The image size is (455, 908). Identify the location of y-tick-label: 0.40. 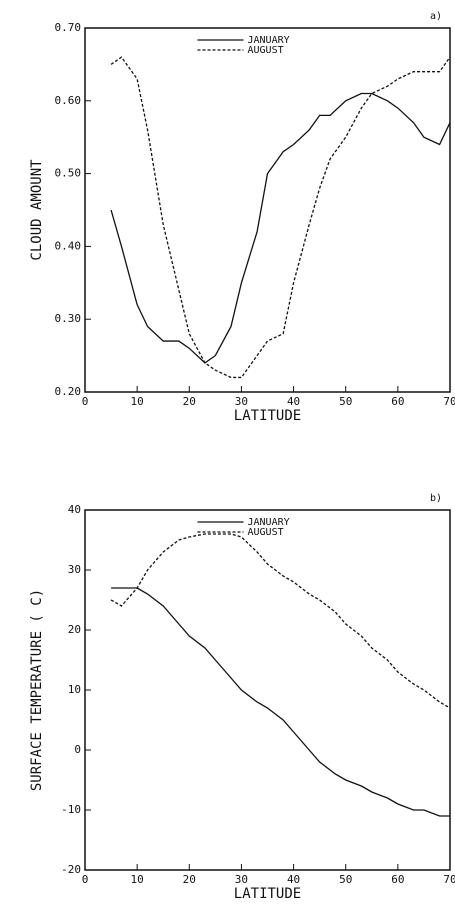
(68, 245).